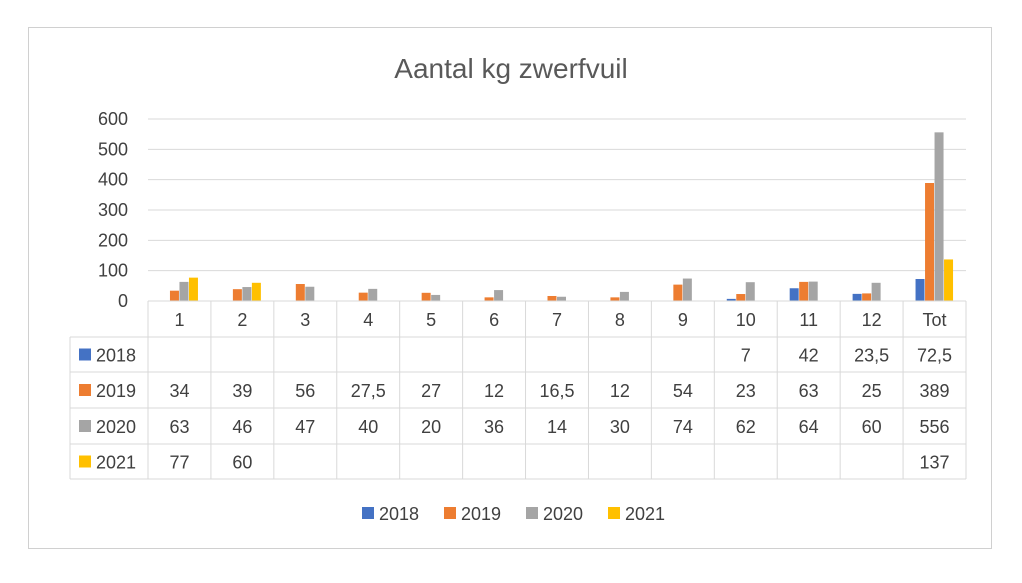 This screenshot has height=583, width=1022. What do you see at coordinates (179, 391) in the screenshot?
I see `table-cell-2019: 34` at bounding box center [179, 391].